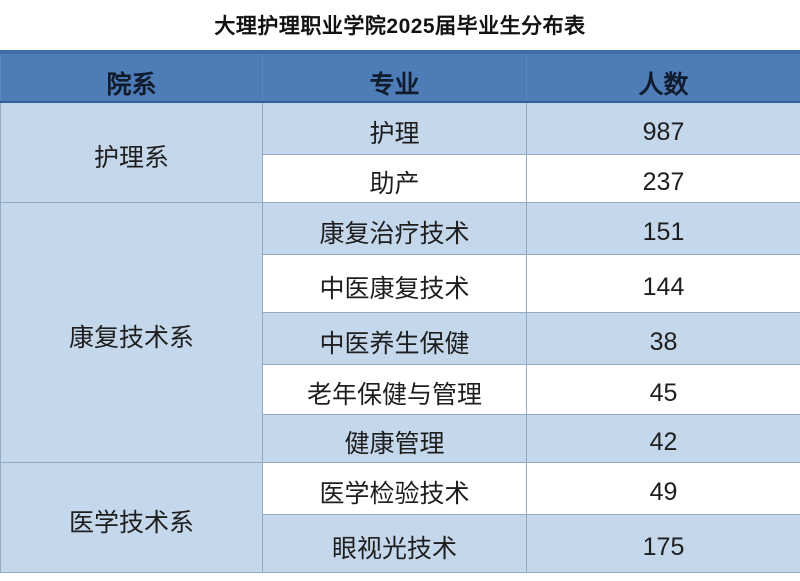 This screenshot has width=800, height=581. What do you see at coordinates (394, 438) in the screenshot?
I see `major-cell: 健康管理` at bounding box center [394, 438].